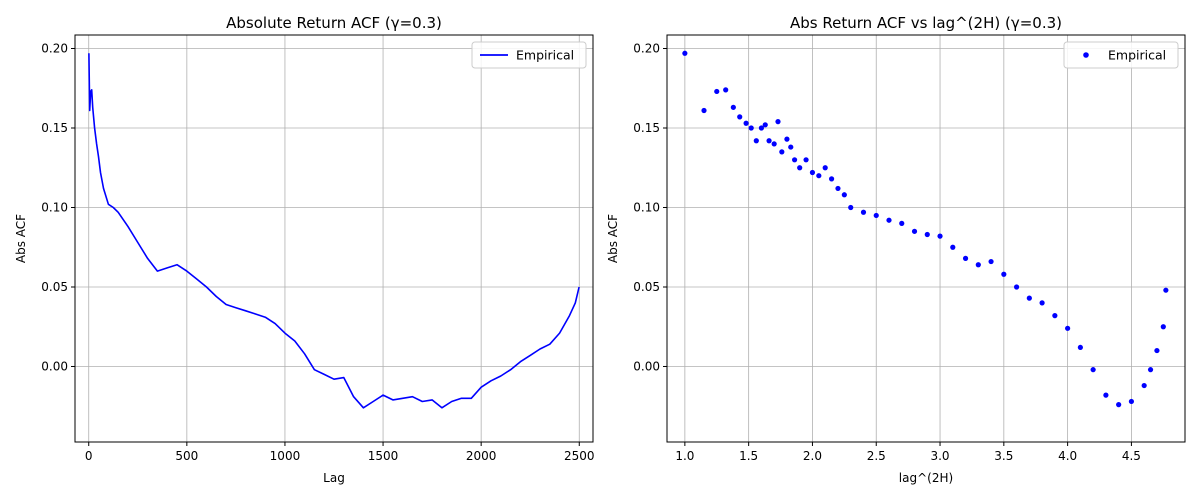 This screenshot has width=1200, height=500. I want to click on x-tick-label: 3.5, so click(1003, 456).